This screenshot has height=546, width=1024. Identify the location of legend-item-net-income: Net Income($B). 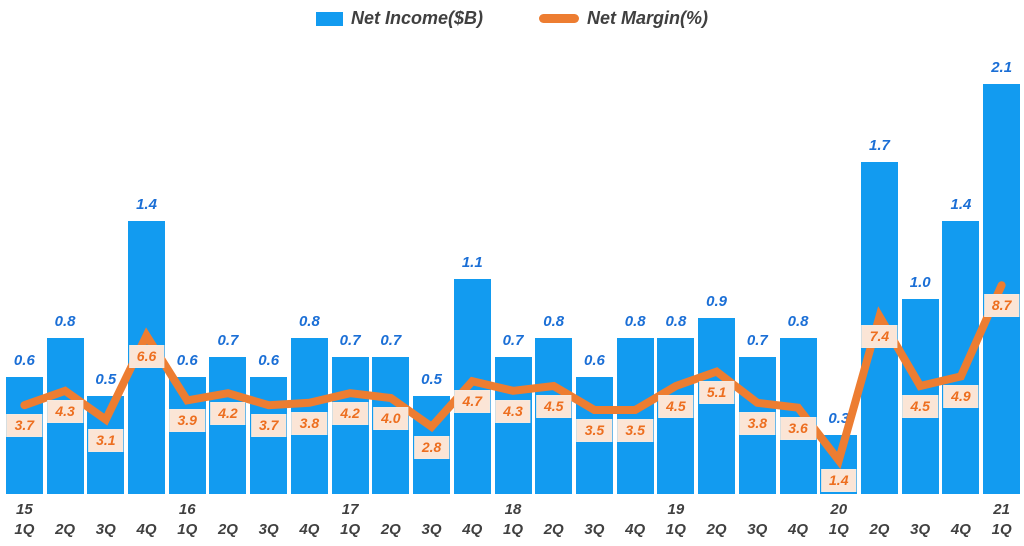
(399, 18).